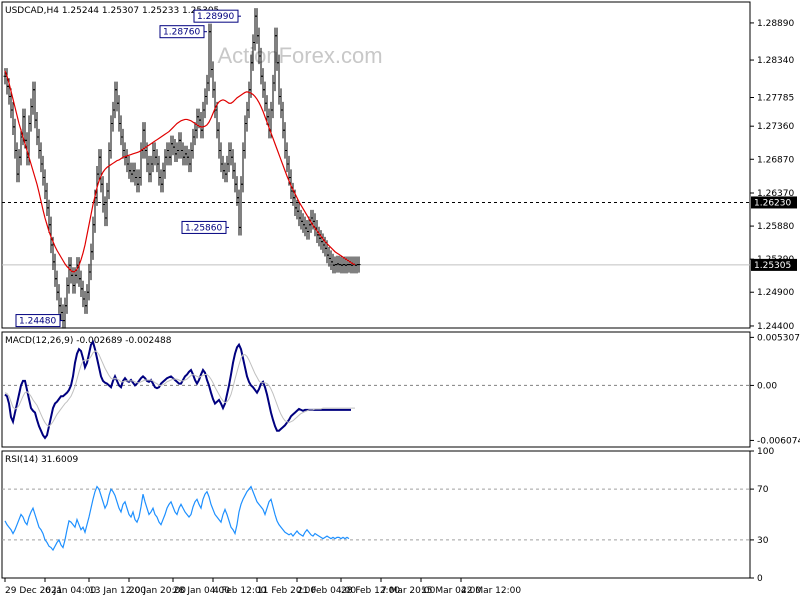 This screenshot has width=800, height=600. What do you see at coordinates (775, 99) in the screenshot?
I see `y-tick-label-price: 1.27785` at bounding box center [775, 99].